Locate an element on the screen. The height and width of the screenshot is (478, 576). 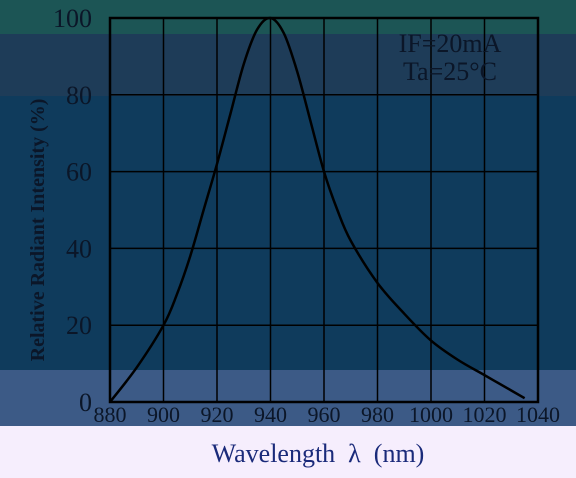
x-tick-label: 1020 is located at coordinates (485, 414).